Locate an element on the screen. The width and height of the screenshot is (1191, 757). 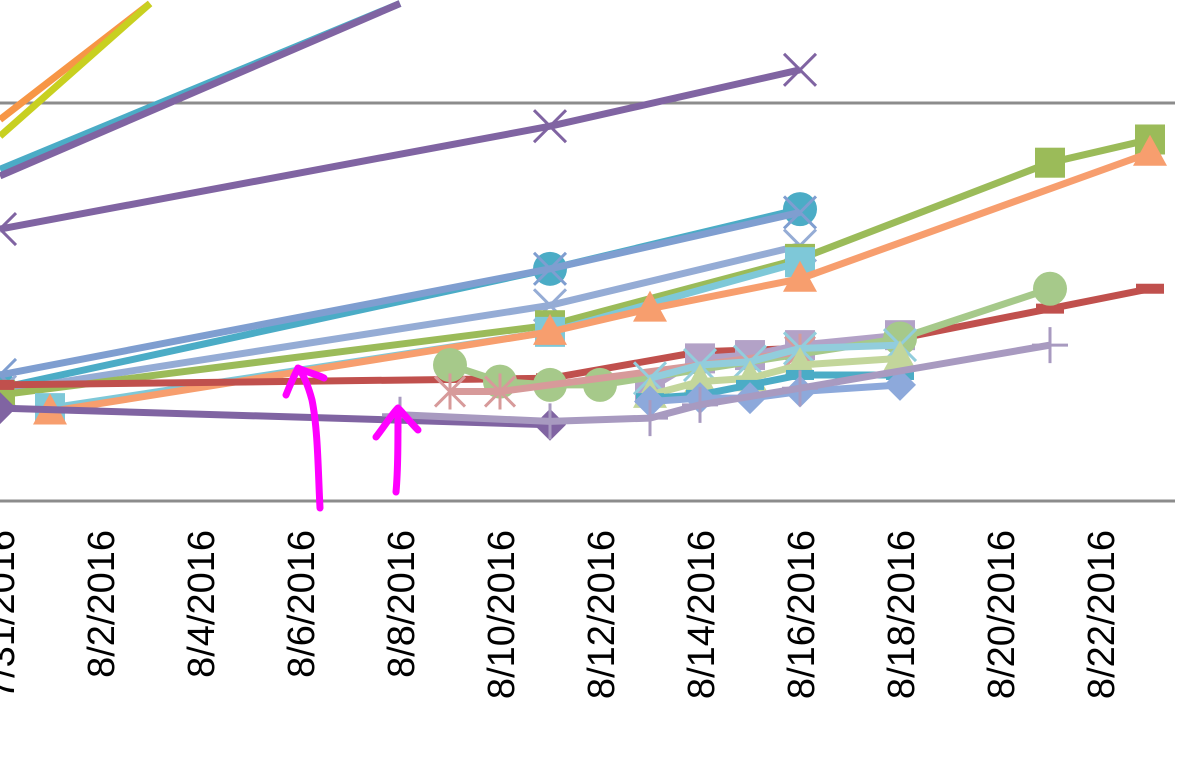
x-tick-label: 8/18/2016 is located at coordinates (902, 614).